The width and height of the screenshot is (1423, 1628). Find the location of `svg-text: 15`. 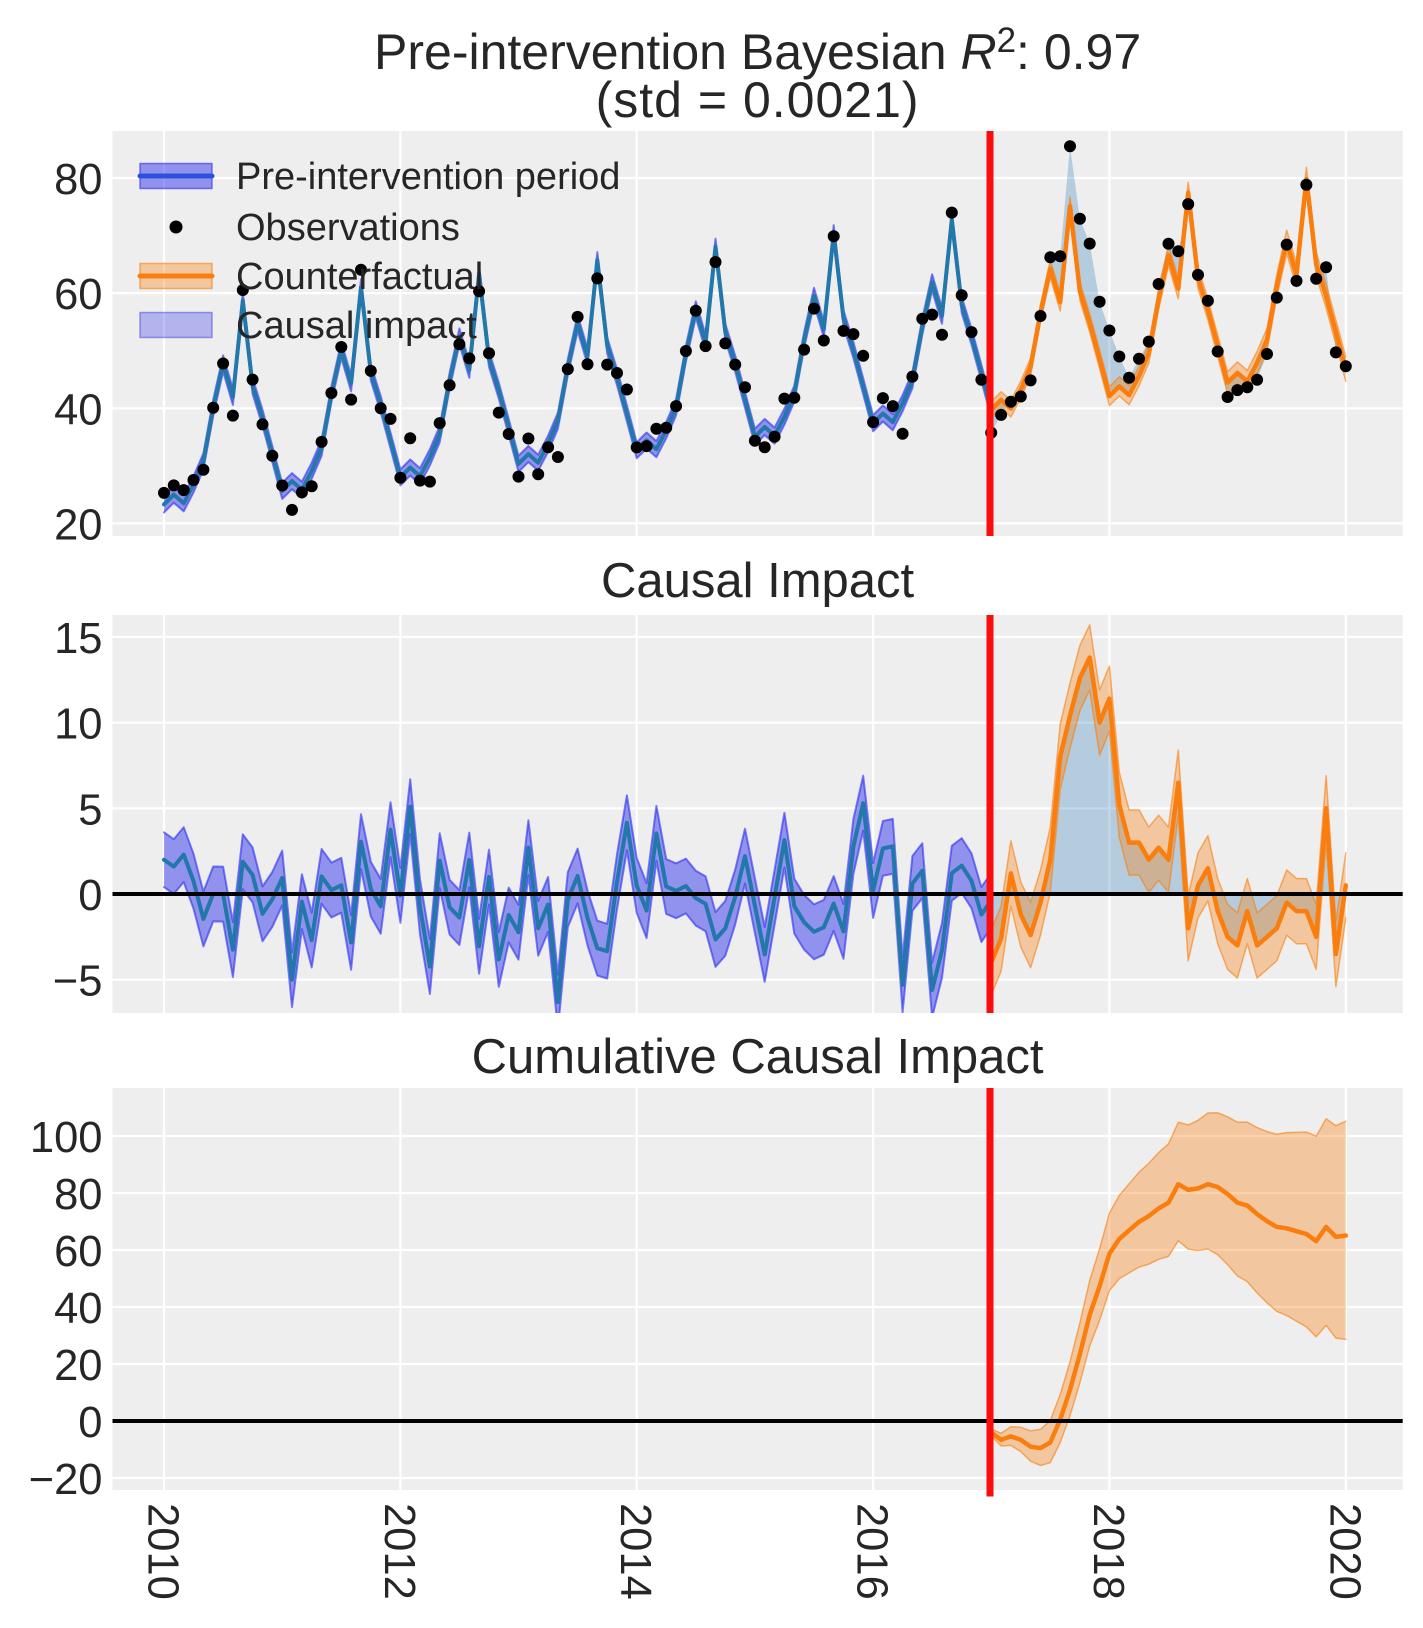

svg-text: 15 is located at coordinates (78, 639).